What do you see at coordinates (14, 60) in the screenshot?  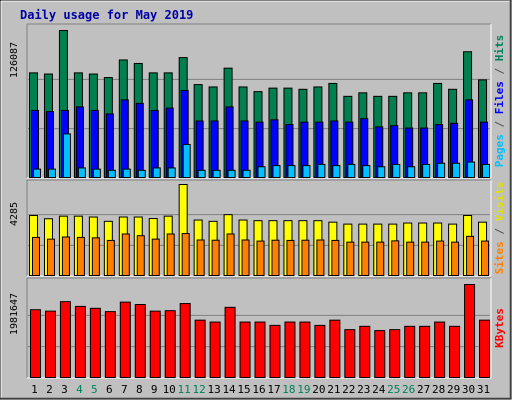 I see `panel-top-max-label: 126087` at bounding box center [14, 60].